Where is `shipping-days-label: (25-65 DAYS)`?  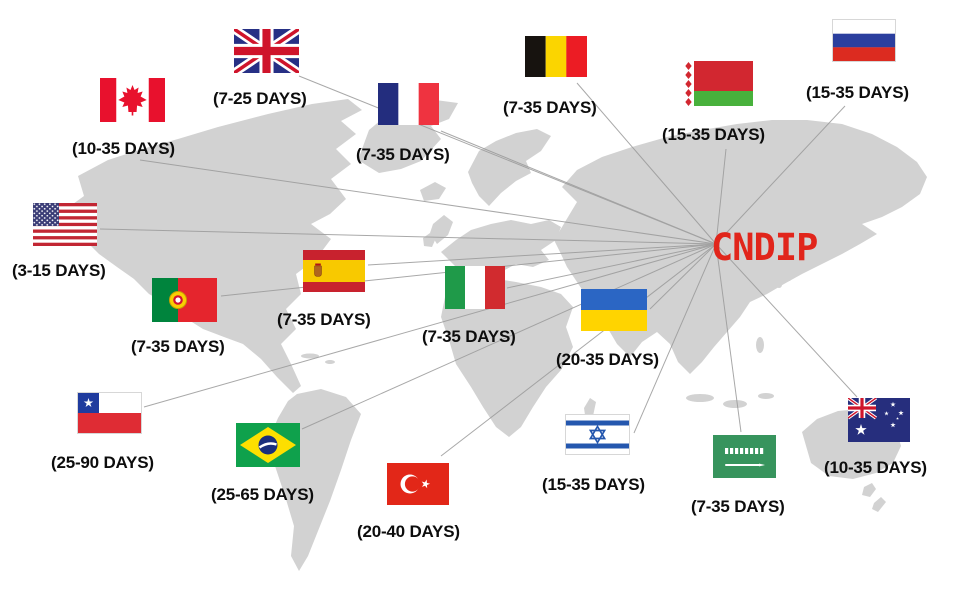 shipping-days-label: (25-65 DAYS) is located at coordinates (262, 494).